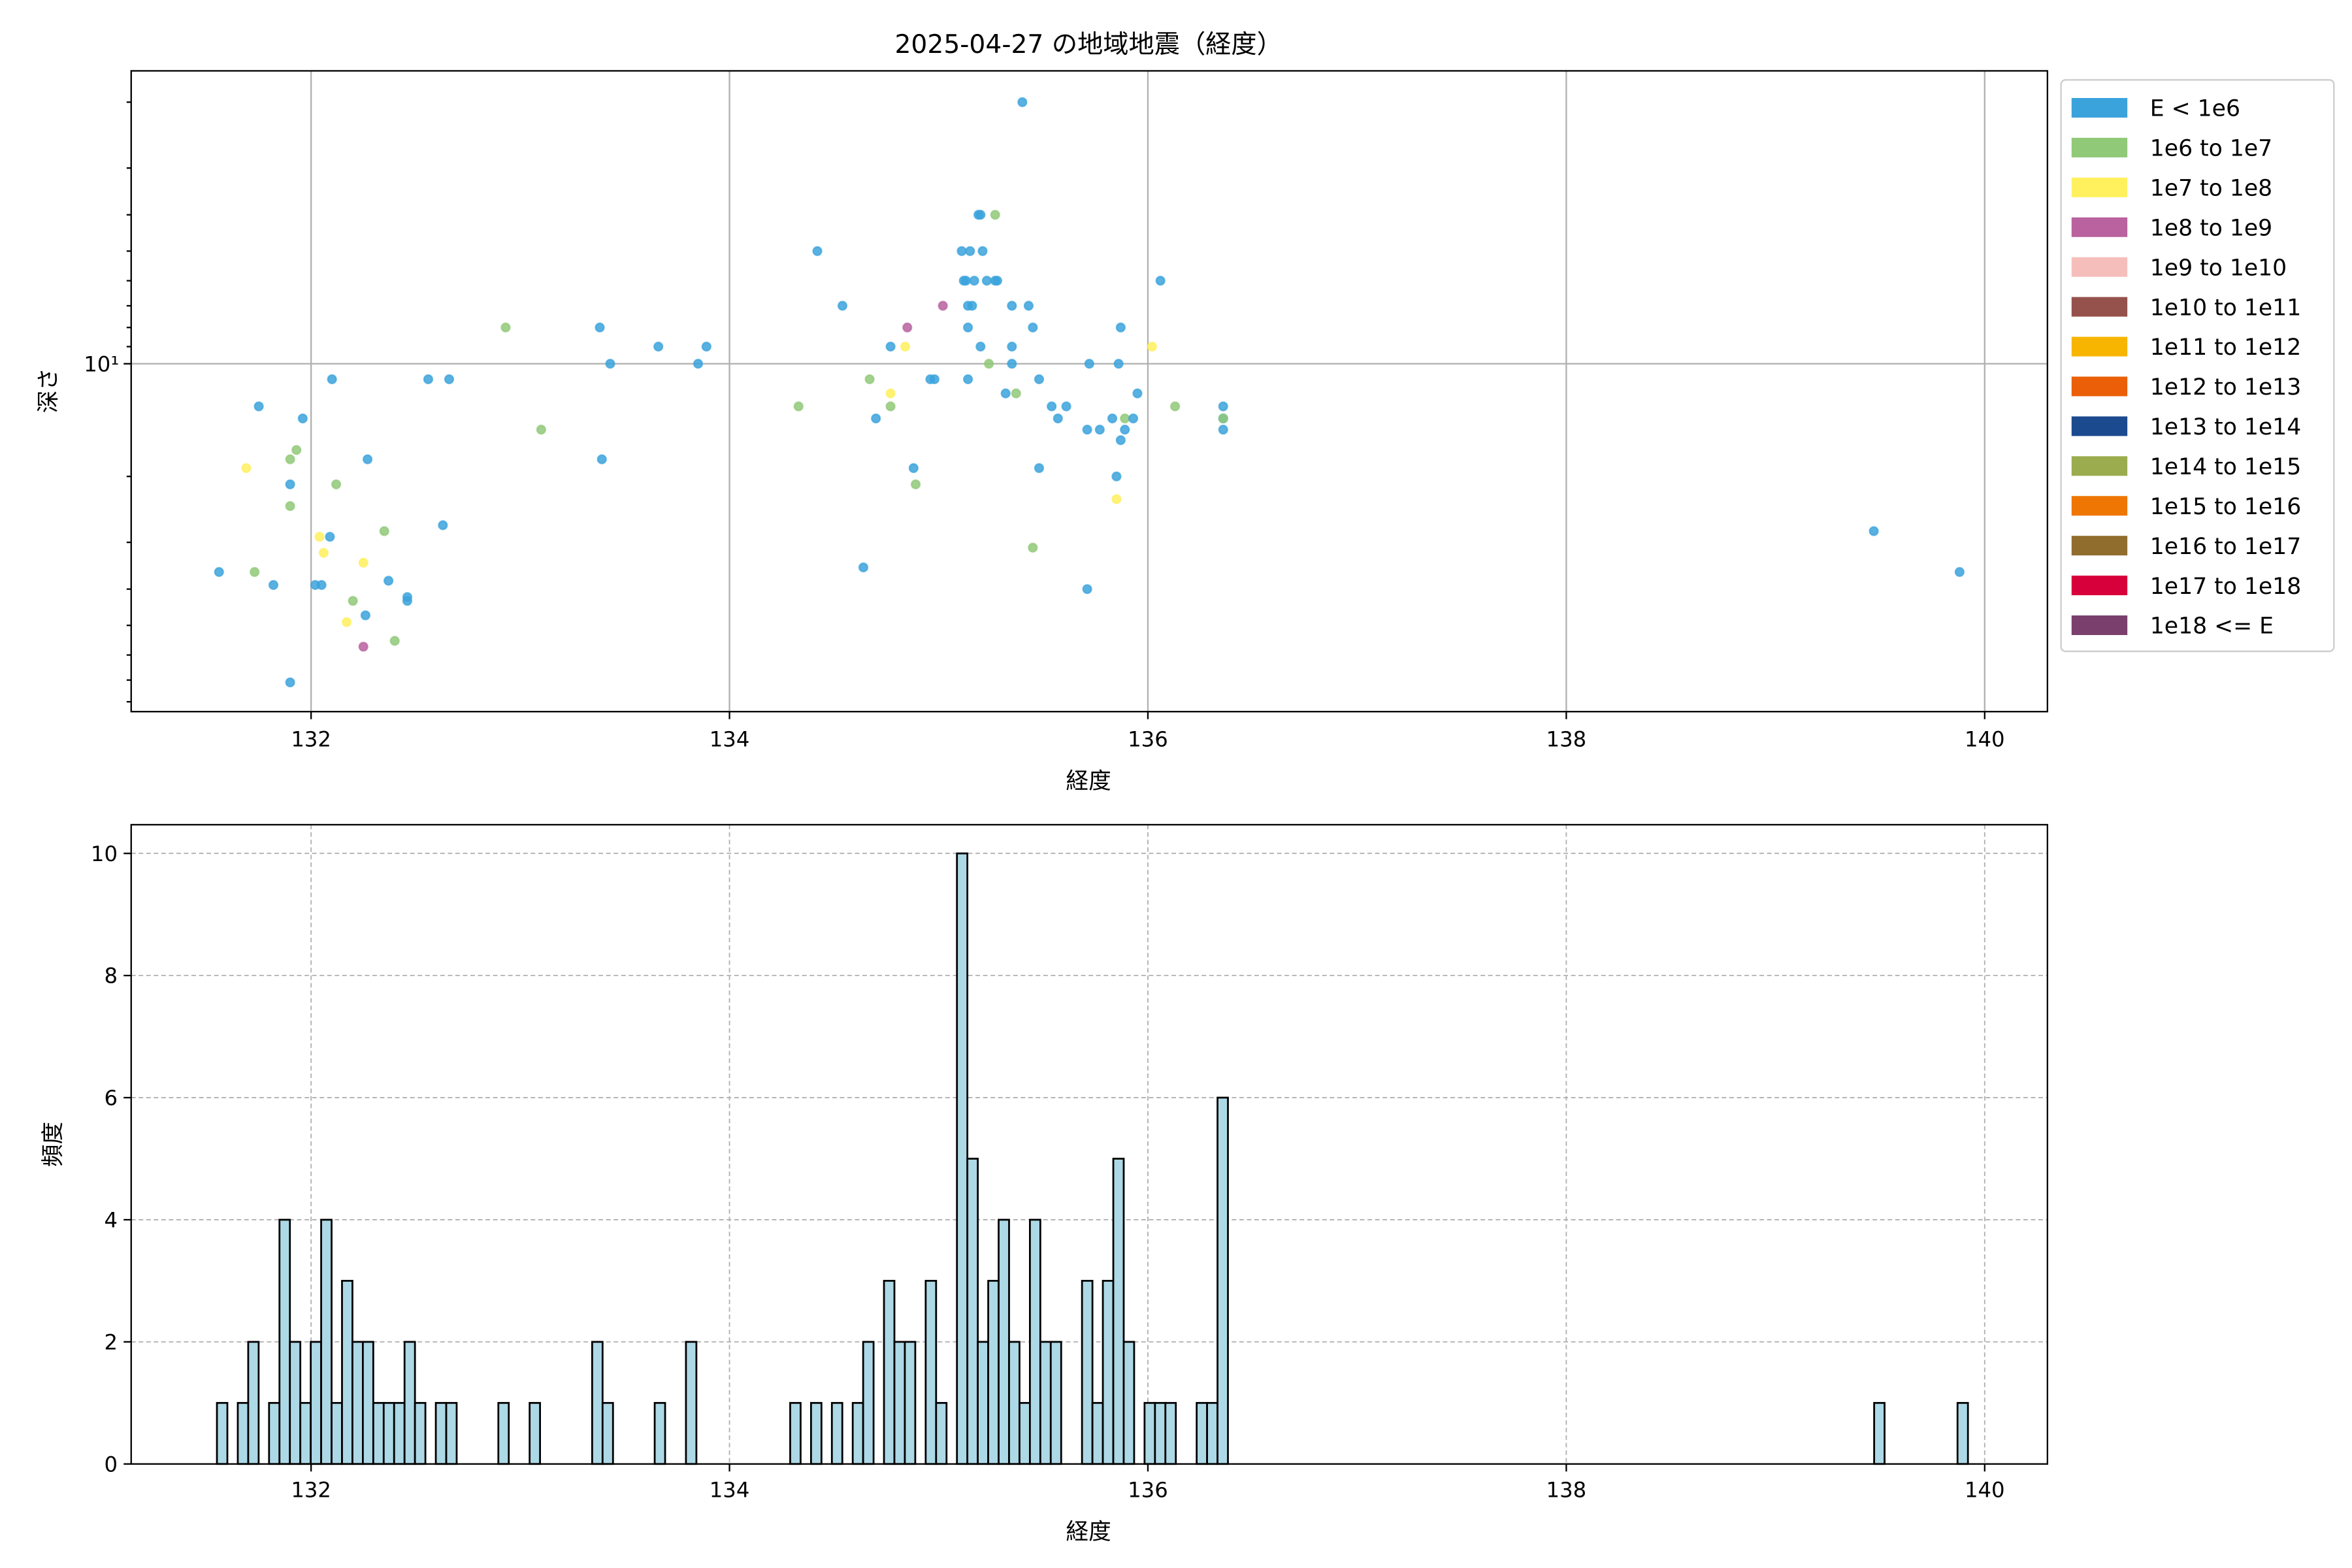 This screenshot has height=1568, width=2352. I want to click on legend-label: 1e16 to 1e17, so click(2225, 547).